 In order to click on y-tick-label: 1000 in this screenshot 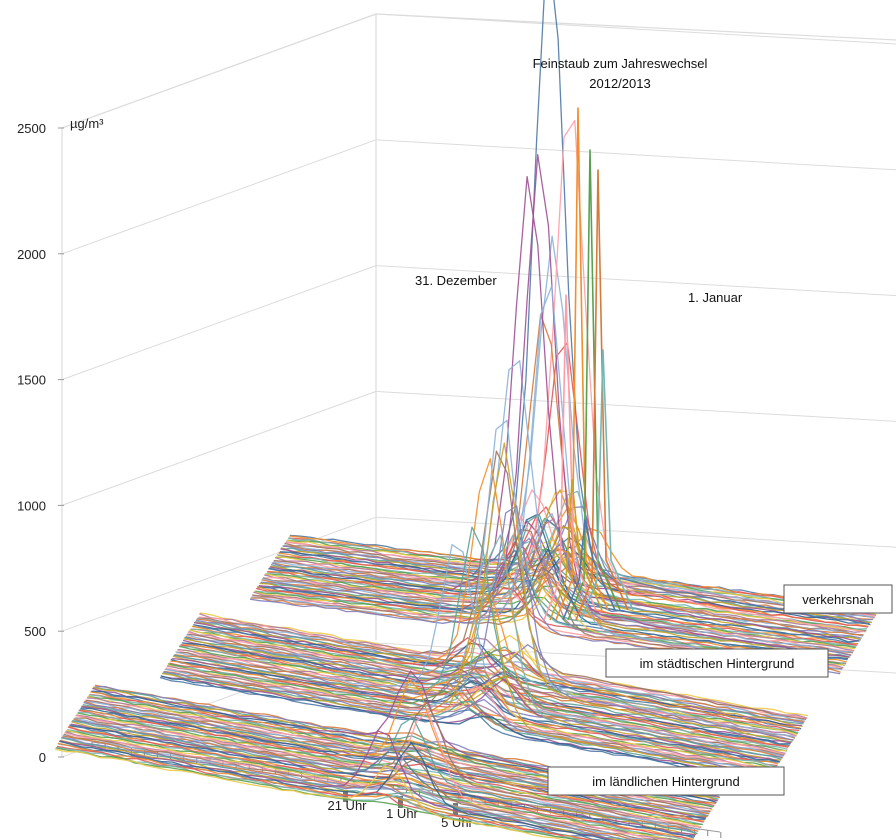, I will do `click(31, 505)`.